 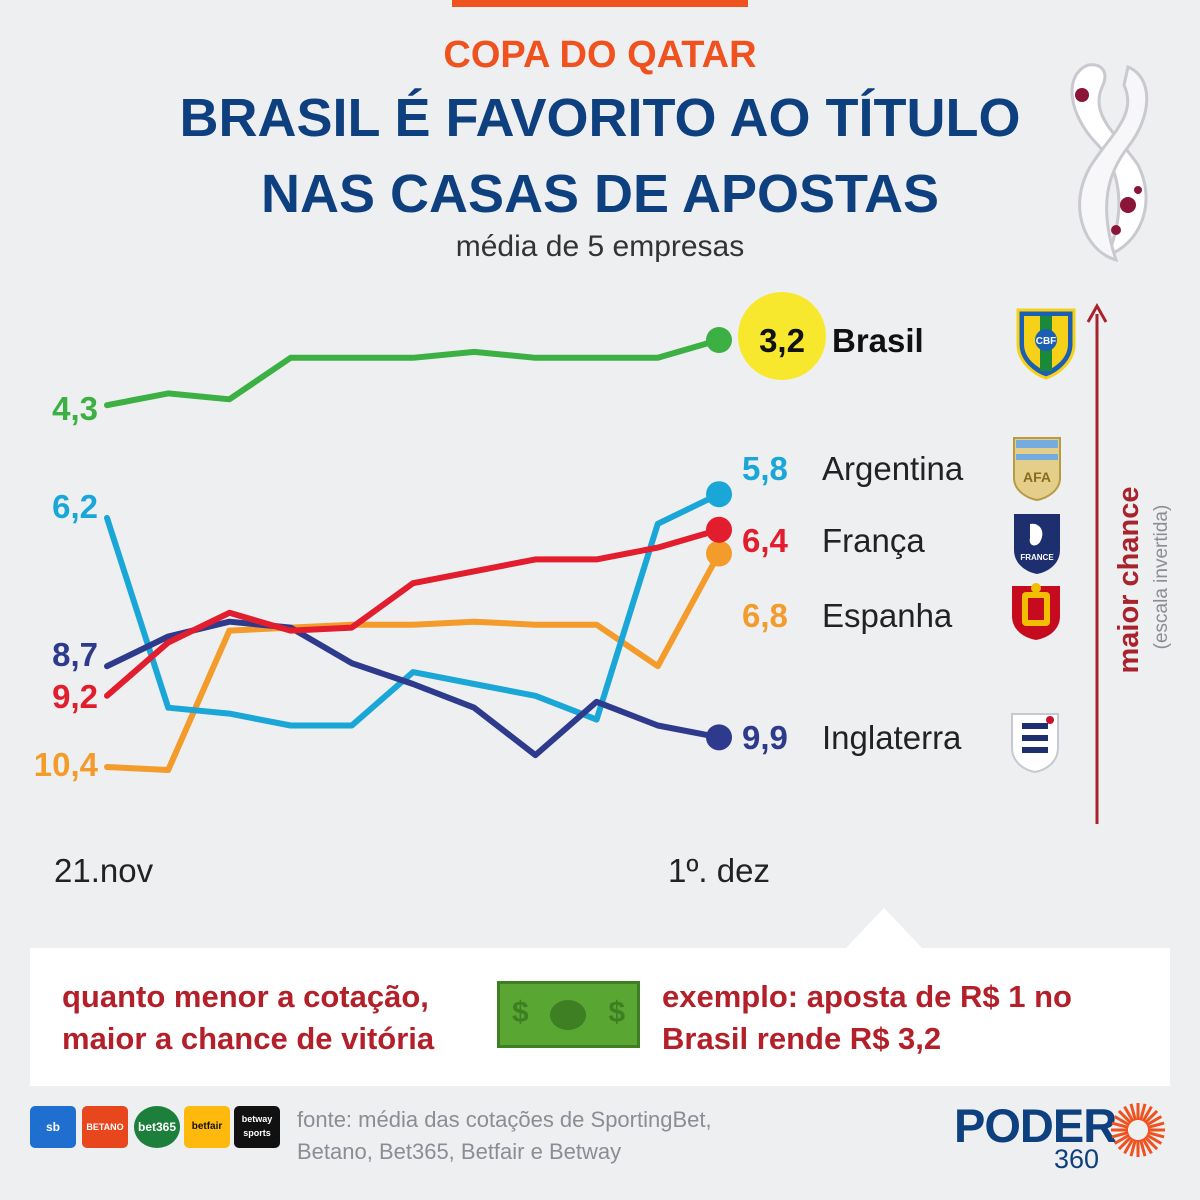 What do you see at coordinates (105, 1127) in the screenshot?
I see `betano-logo: BETANO` at bounding box center [105, 1127].